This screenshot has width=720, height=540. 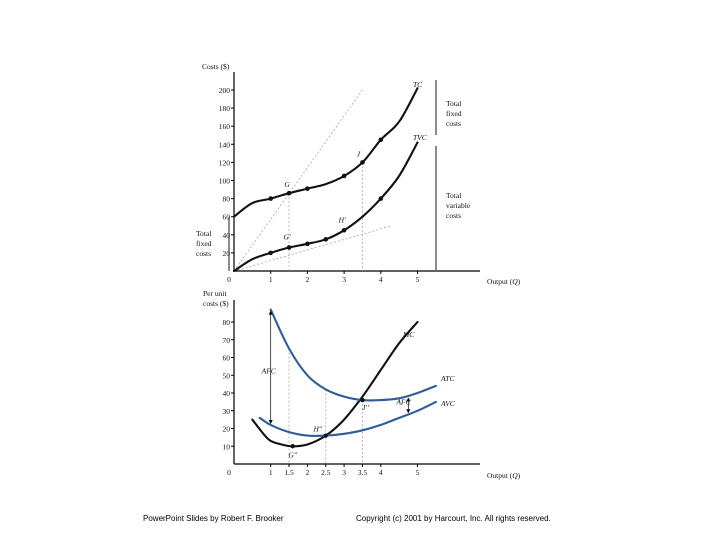 What do you see at coordinates (381, 279) in the screenshot?
I see `top-x-tick-label: 4` at bounding box center [381, 279].